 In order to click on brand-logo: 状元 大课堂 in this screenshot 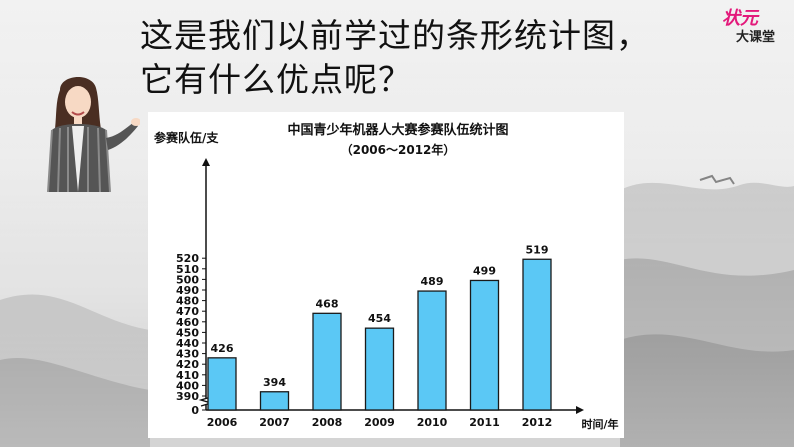, I will do `click(748, 26)`.